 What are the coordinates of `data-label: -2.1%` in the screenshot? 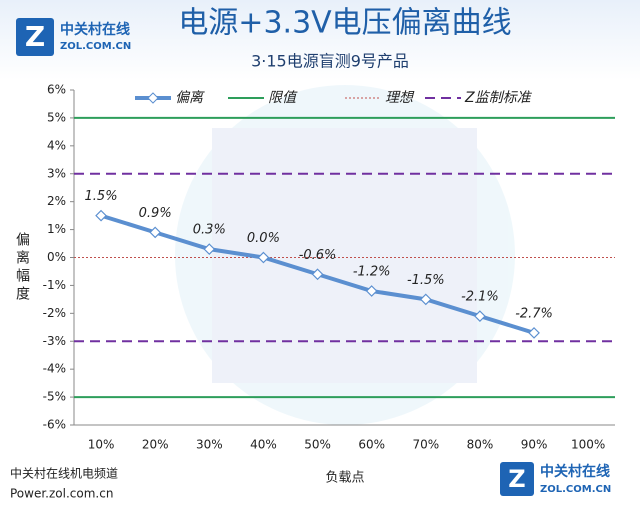 It's located at (480, 297).